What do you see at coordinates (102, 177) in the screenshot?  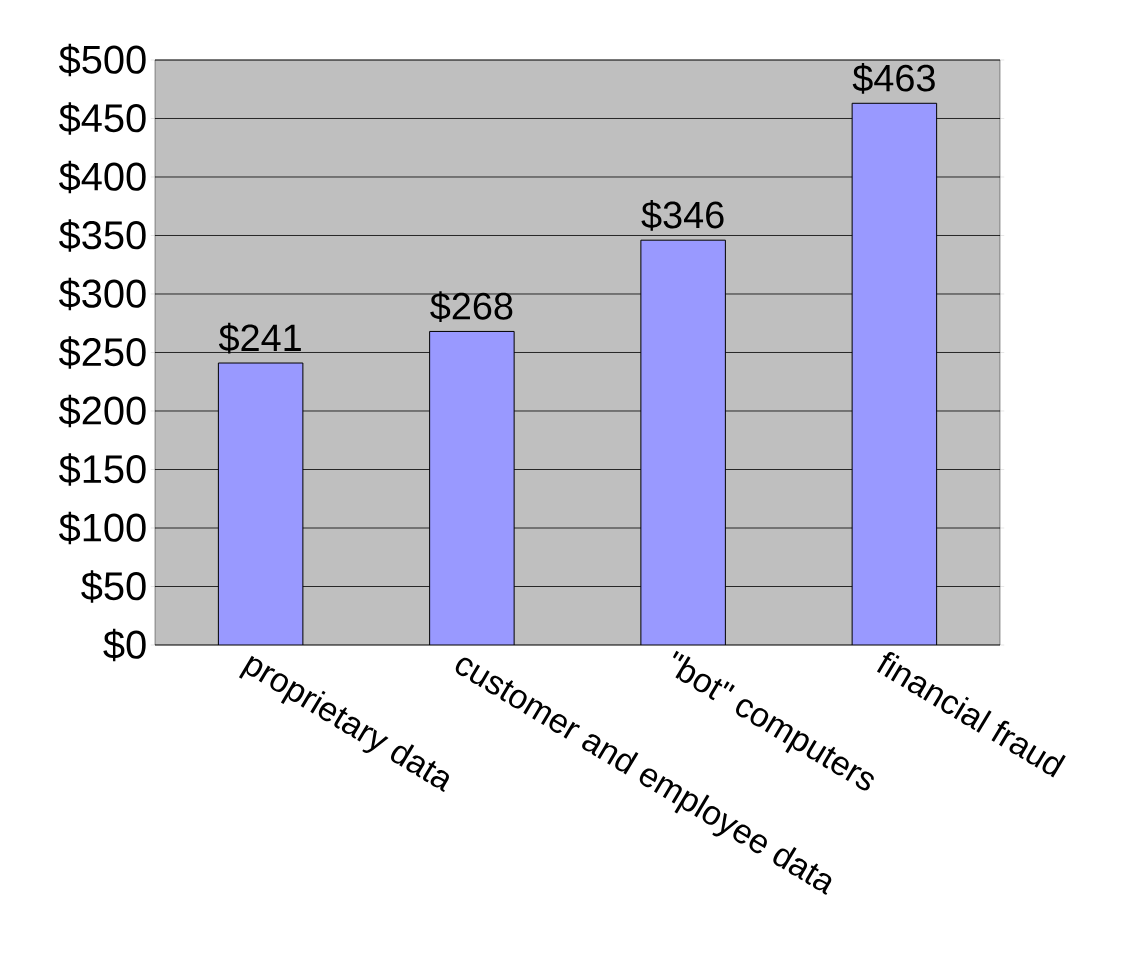 I see `y-tick-label: $400` at bounding box center [102, 177].